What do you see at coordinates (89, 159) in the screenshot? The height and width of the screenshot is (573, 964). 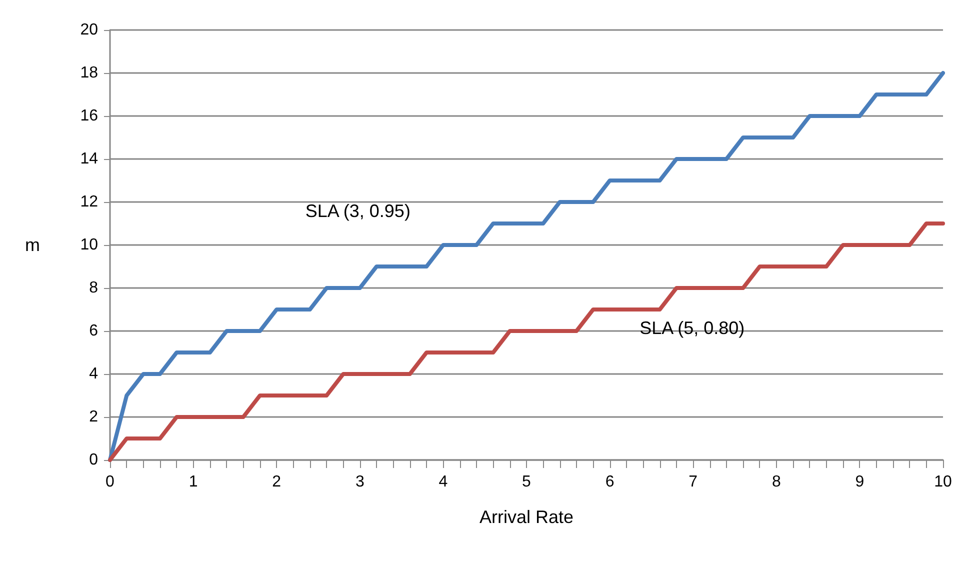 I see `y-tick-label: 14` at bounding box center [89, 159].